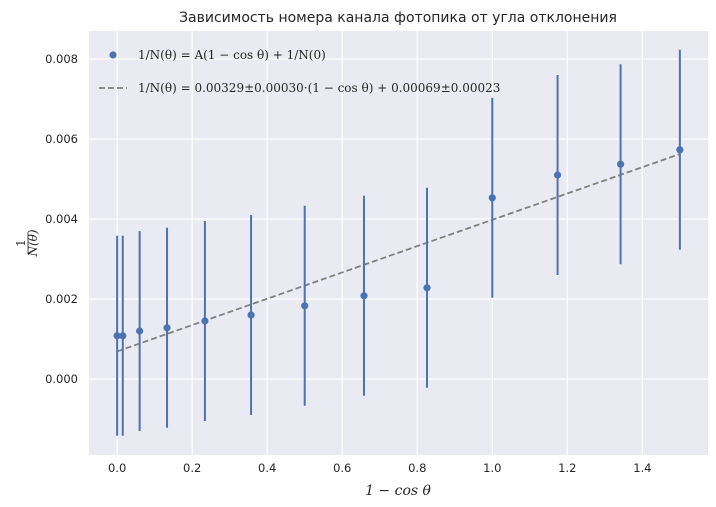 The width and height of the screenshot is (716, 507). I want to click on y-axis-label: 1 N(θ), so click(27, 243).